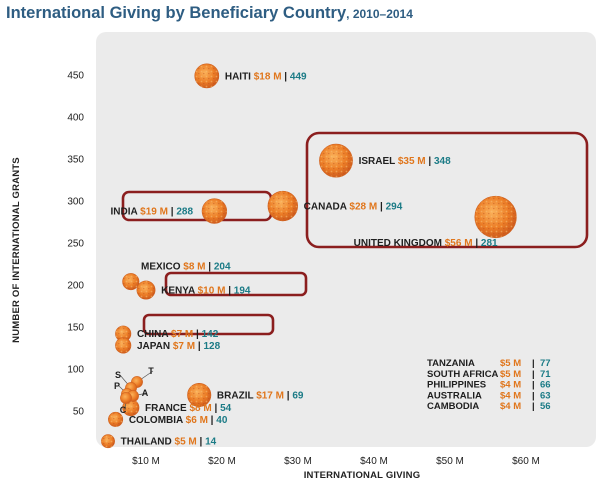 The width and height of the screenshot is (600, 484). I want to click on label-israel: ISRAEL $35 M | 348, so click(405, 161).